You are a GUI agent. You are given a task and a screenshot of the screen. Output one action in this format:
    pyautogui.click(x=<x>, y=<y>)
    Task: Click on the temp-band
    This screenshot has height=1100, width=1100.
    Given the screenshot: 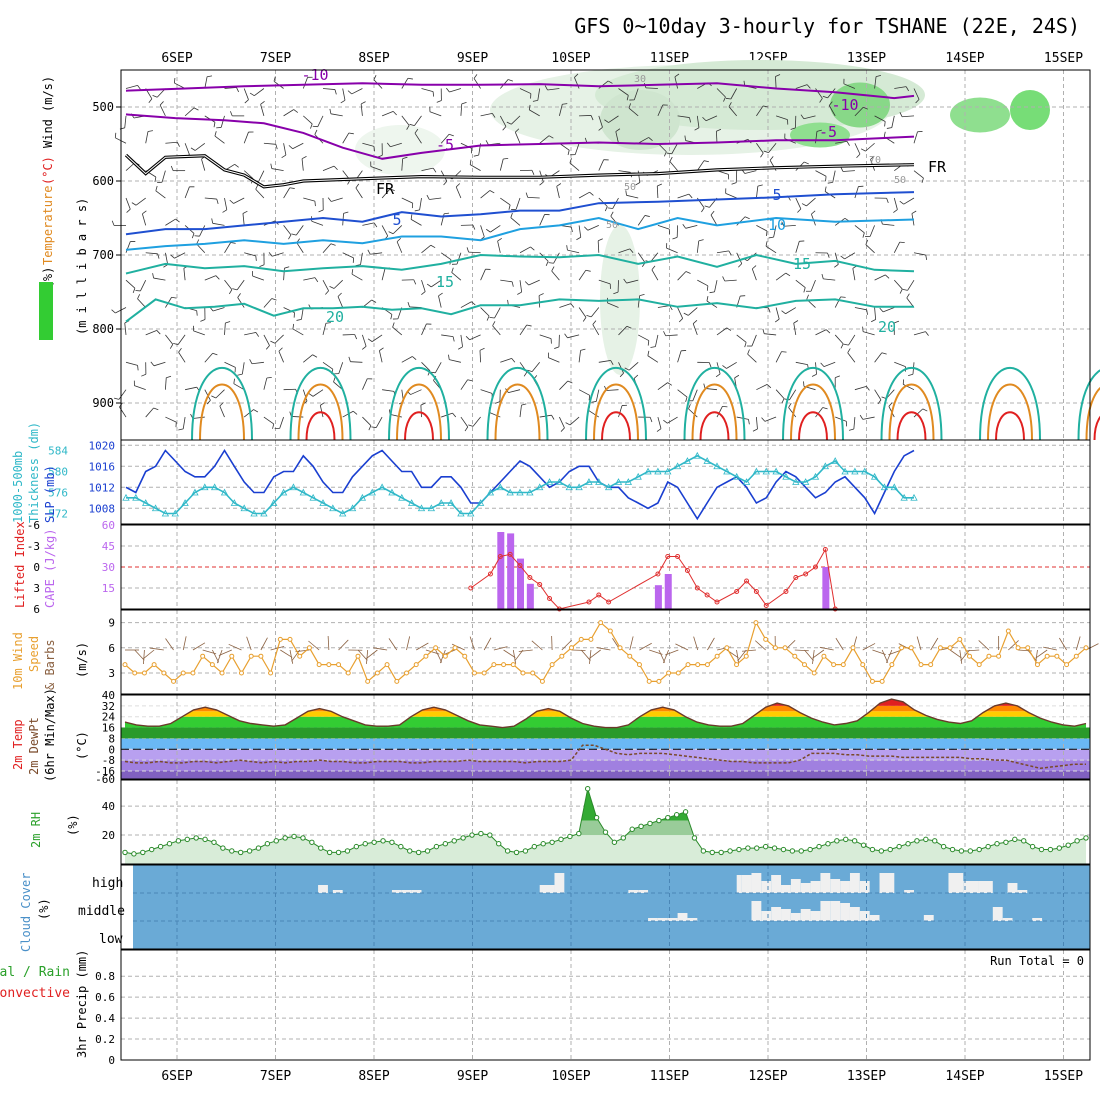 What is the action you would take?
    pyautogui.click(x=605, y=711)
    